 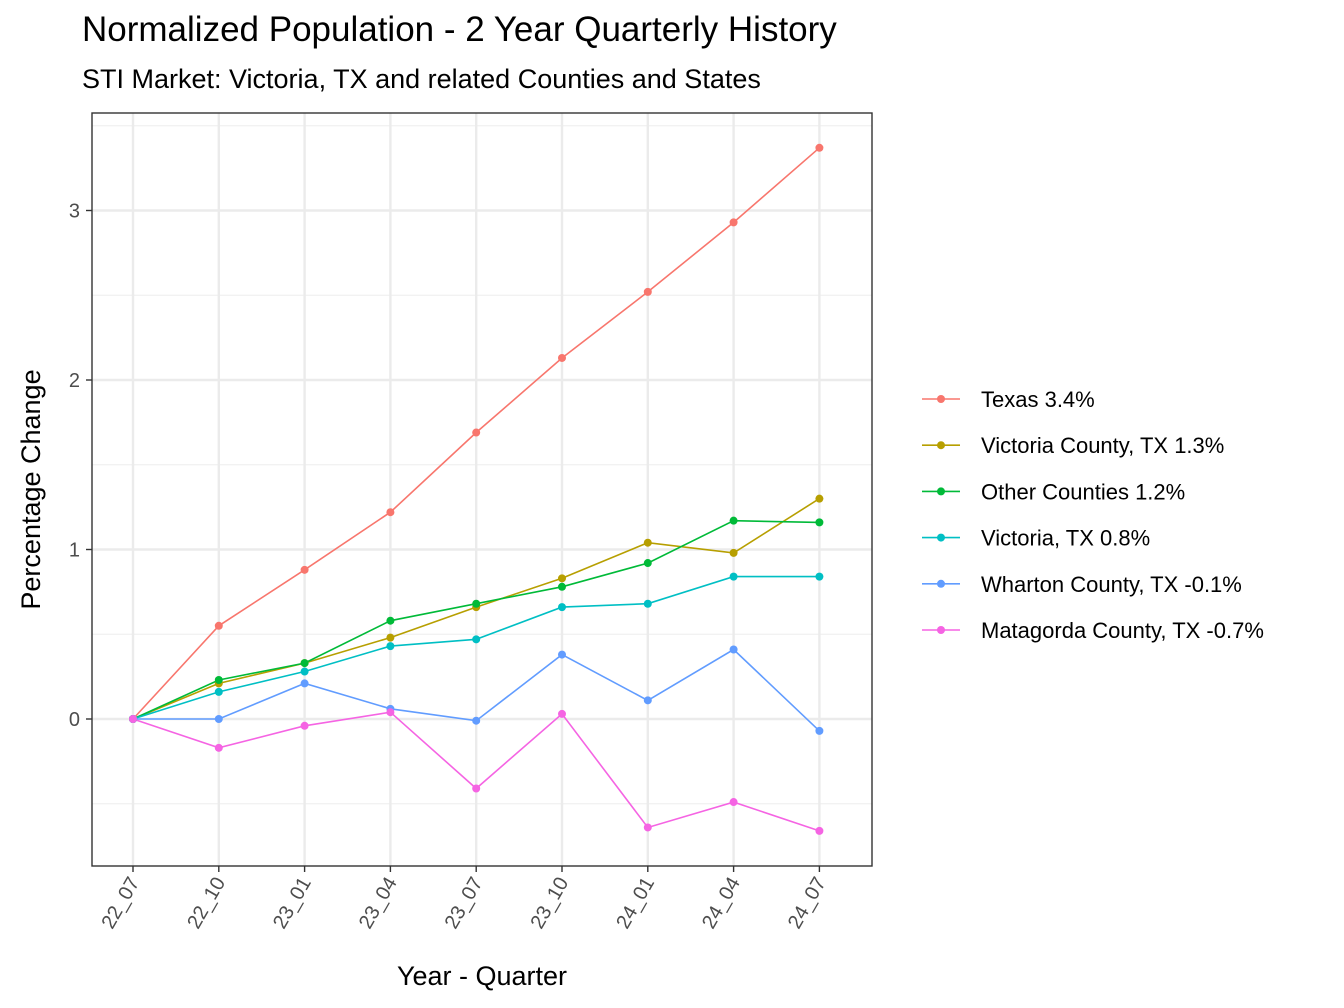 I want to click on legend-item: Wharton County, TX -0.1%, so click(x=1082, y=584).